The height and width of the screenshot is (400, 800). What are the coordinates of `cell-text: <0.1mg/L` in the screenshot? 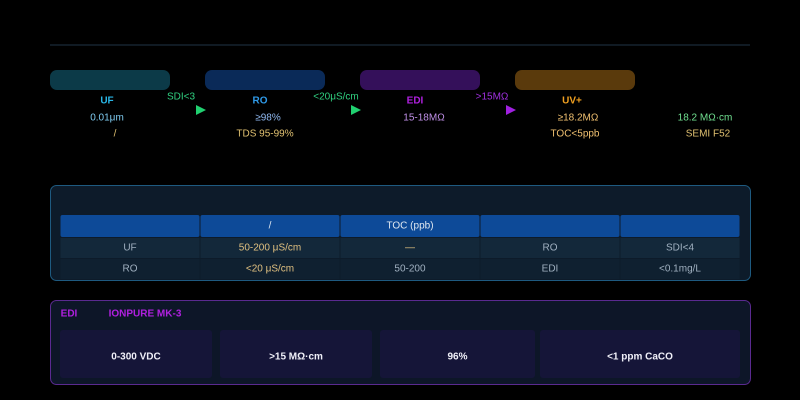 It's located at (680, 269).